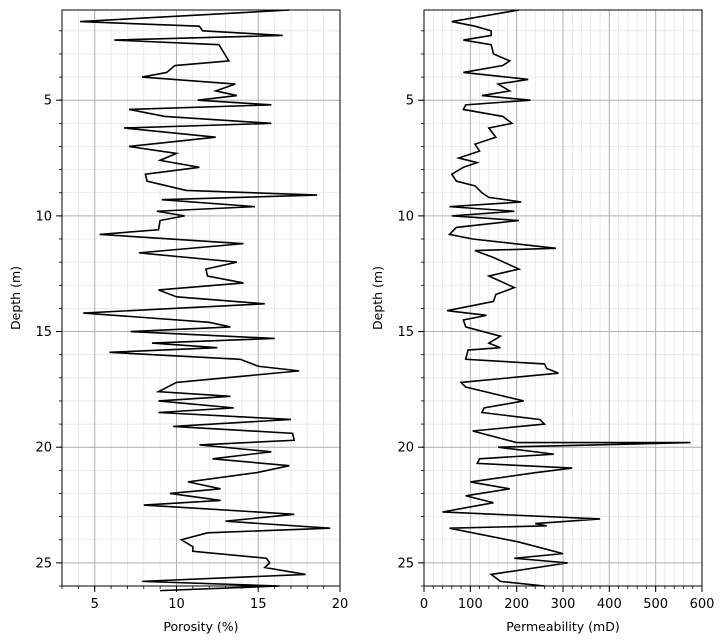 The image size is (725, 644). What do you see at coordinates (200, 626) in the screenshot?
I see `x-axis-label: Porosity (%)` at bounding box center [200, 626].